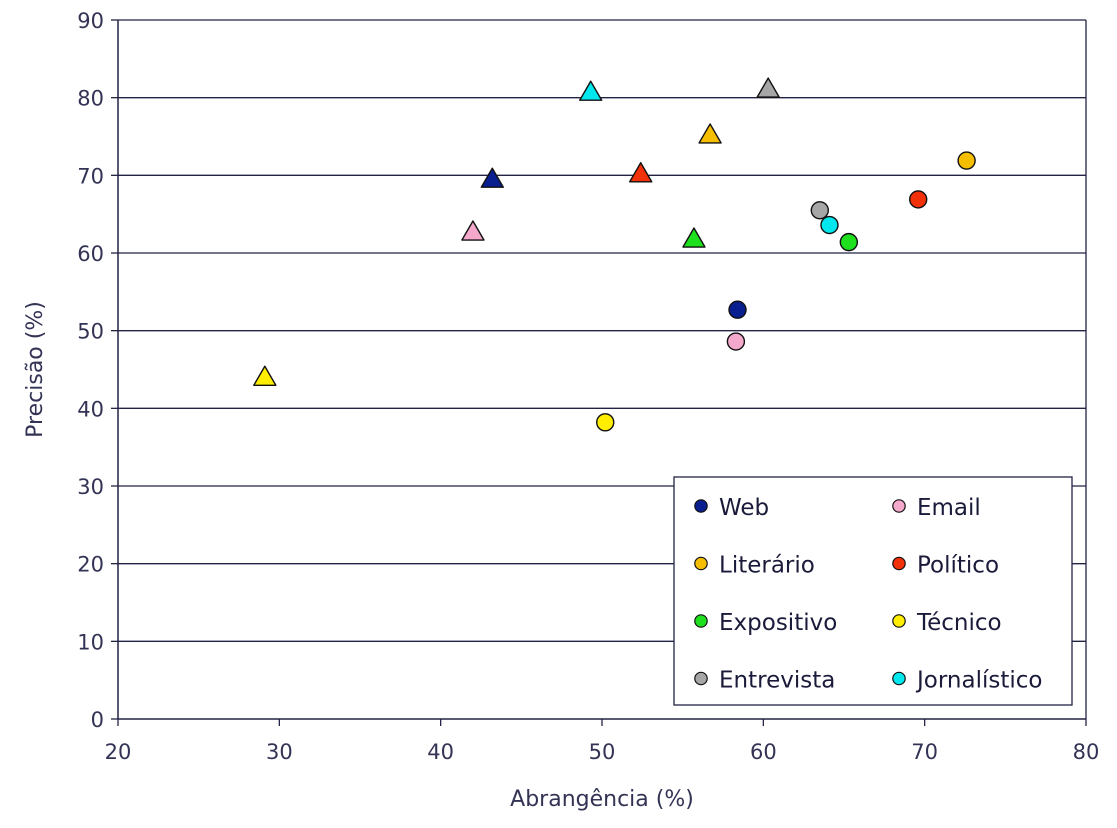  I want to click on x-tick-label: 50, so click(602, 752).